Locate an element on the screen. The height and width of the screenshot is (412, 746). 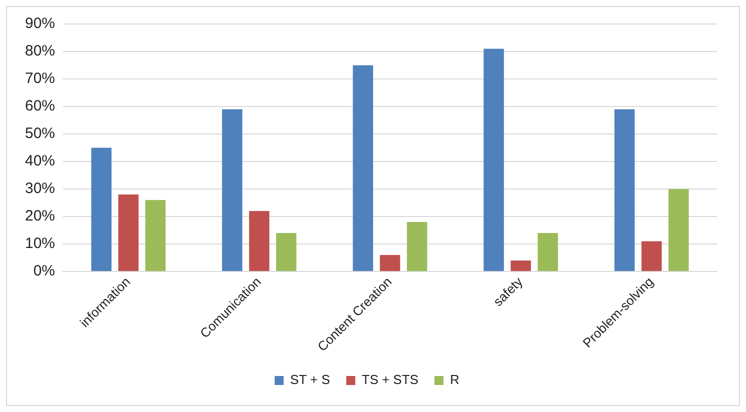
legend-label: TS + STS is located at coordinates (390, 380).